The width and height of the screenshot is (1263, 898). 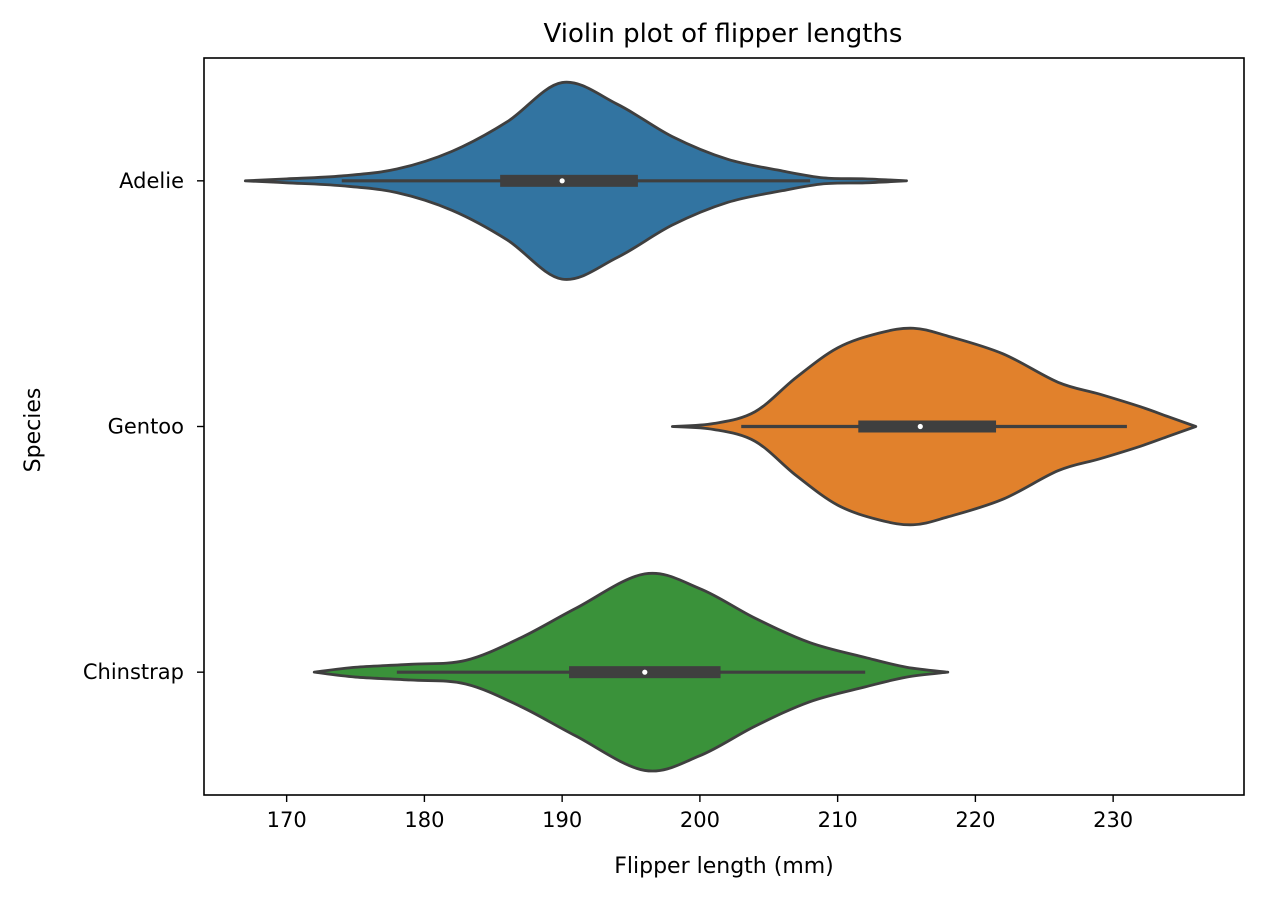 I want to click on x-axis-ticks: 170 180 190 200 210 220 230, so click(x=700, y=813).